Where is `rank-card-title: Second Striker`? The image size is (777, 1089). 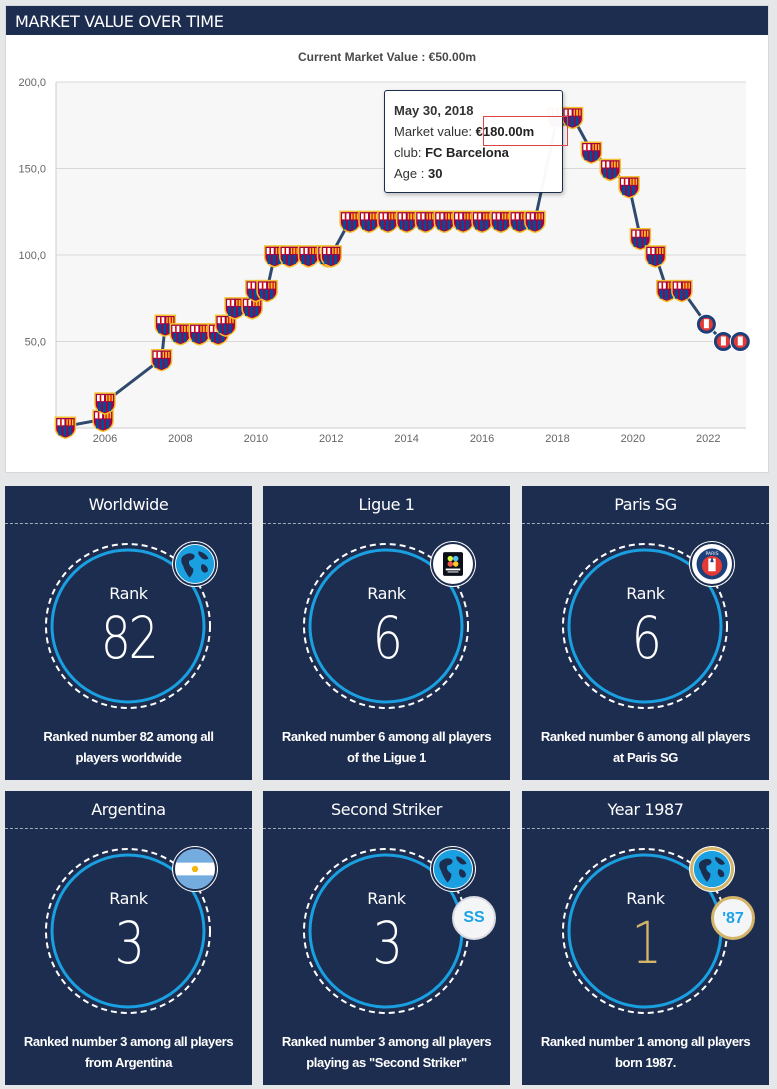
rank-card-title: Second Striker is located at coordinates (386, 810).